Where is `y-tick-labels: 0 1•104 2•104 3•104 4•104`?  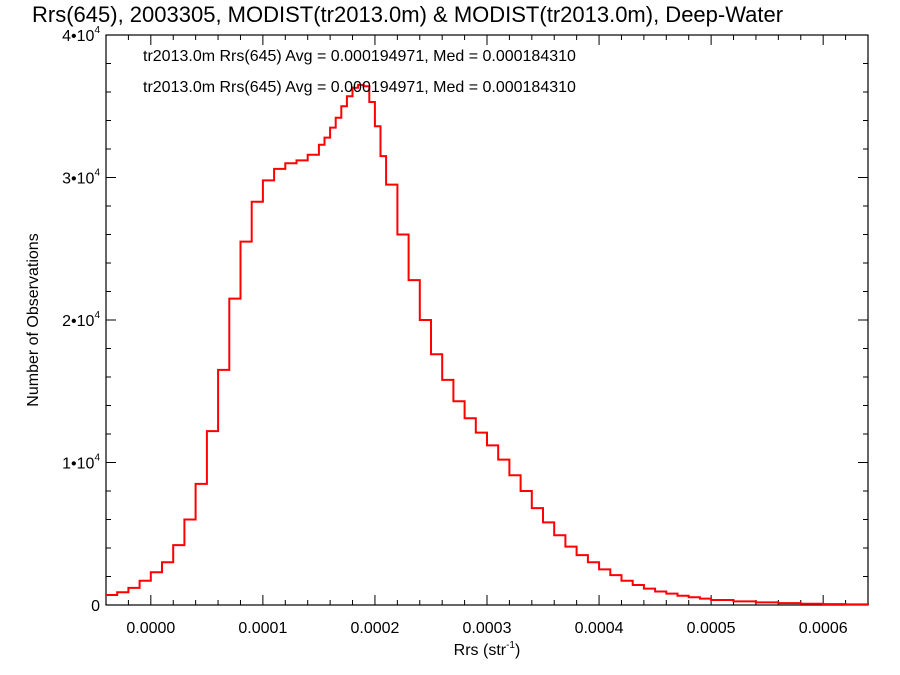 y-tick-labels: 0 1•104 2•104 3•104 4•104 is located at coordinates (81, 320).